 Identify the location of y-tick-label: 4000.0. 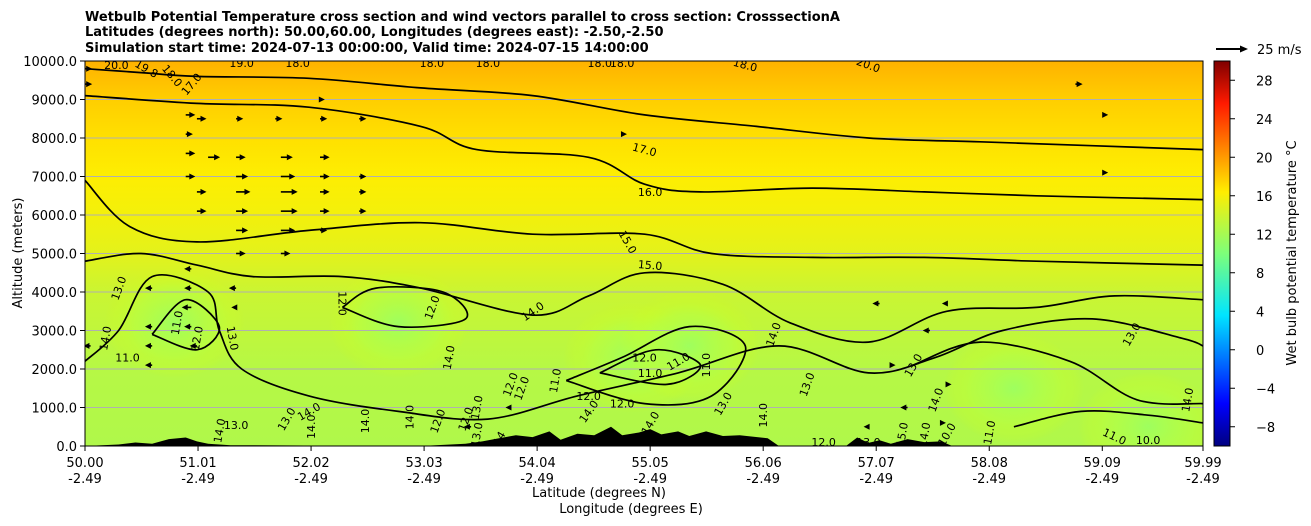
(55, 293).